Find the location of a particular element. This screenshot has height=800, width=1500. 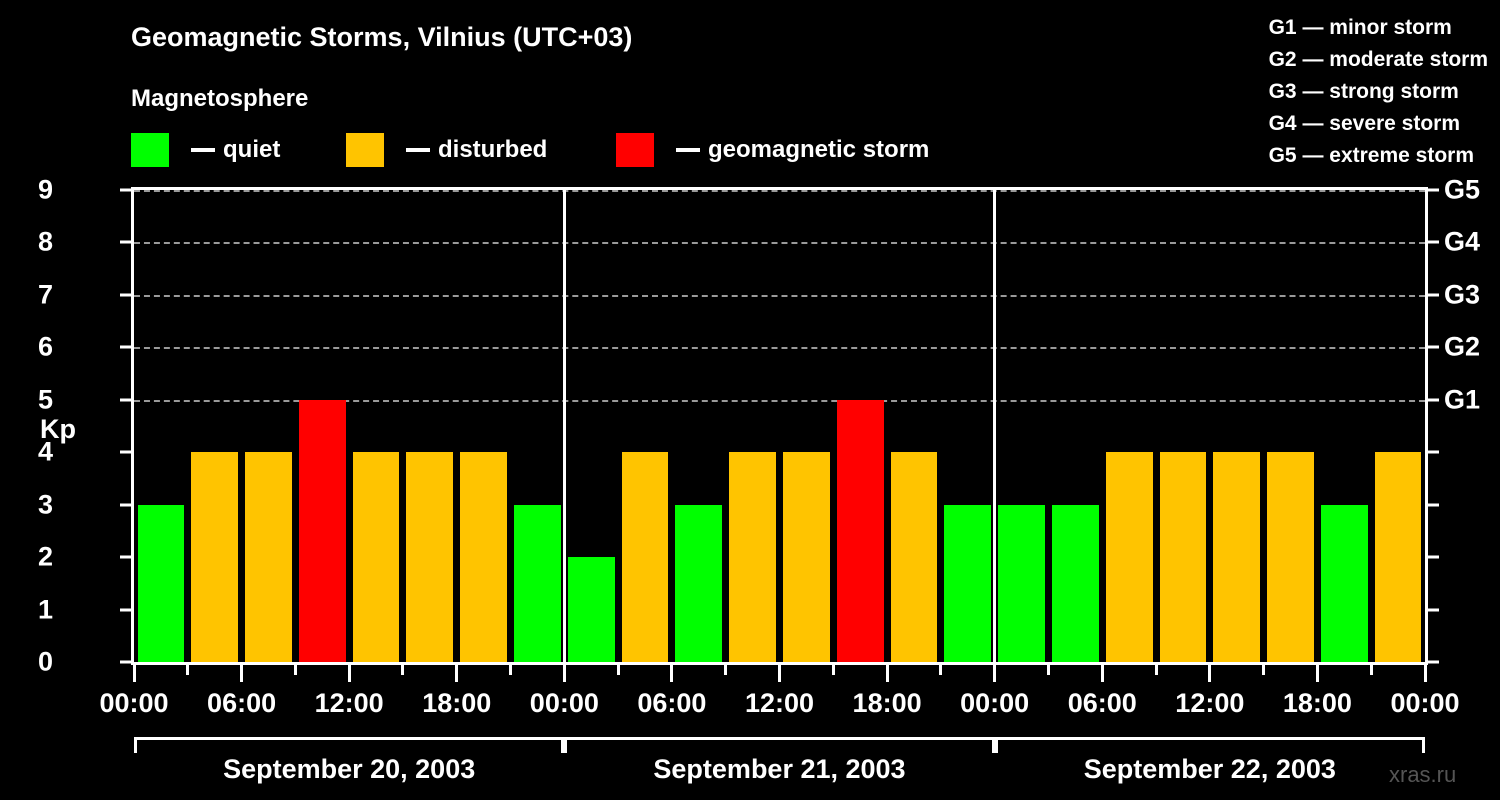

g-tick-label: G1 is located at coordinates (1462, 399).